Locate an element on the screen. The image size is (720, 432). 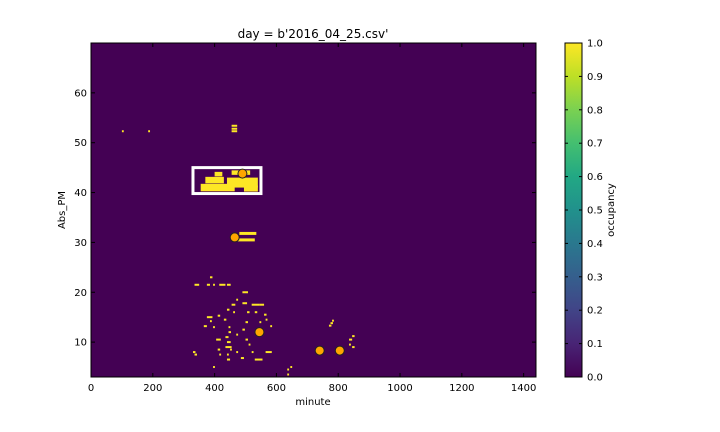
x-tick-label: 1400 is located at coordinates (523, 388).